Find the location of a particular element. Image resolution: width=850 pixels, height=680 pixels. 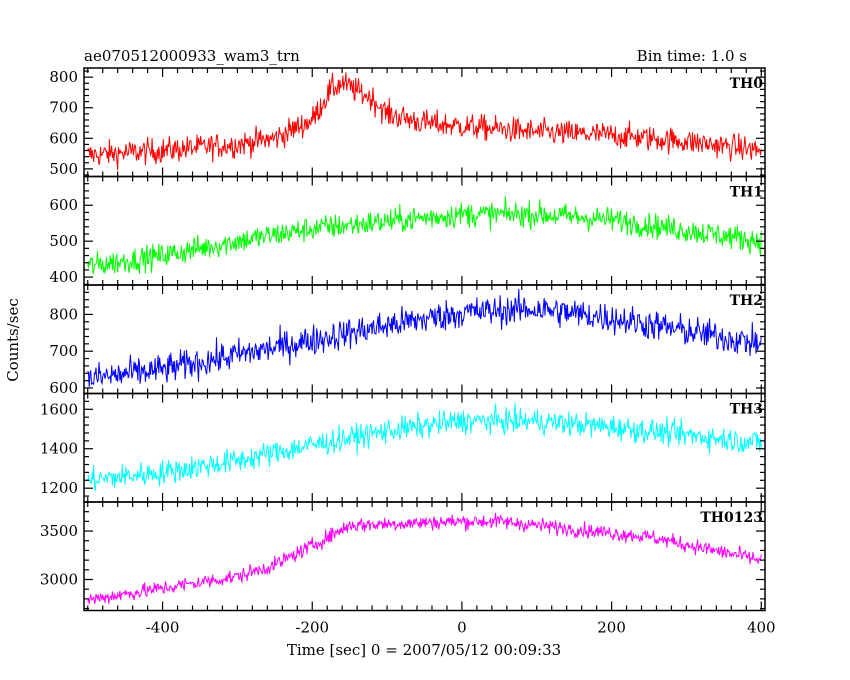

series-line-th2 is located at coordinates (424, 338).